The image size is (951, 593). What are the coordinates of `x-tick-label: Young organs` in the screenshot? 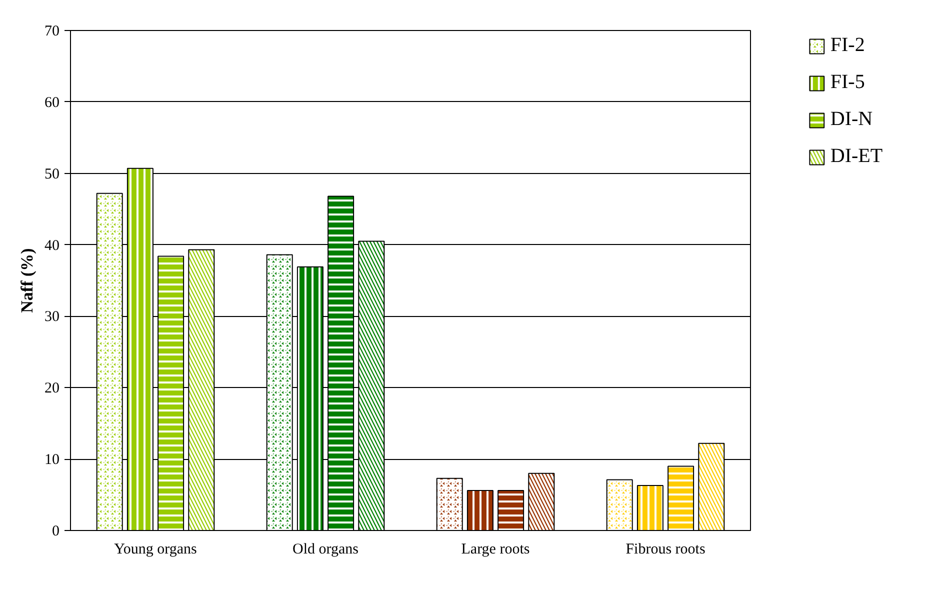 It's located at (156, 550).